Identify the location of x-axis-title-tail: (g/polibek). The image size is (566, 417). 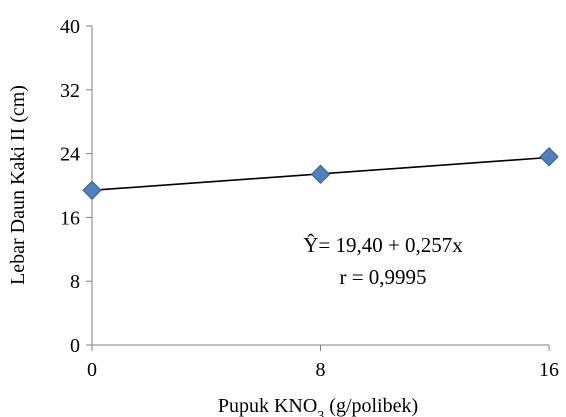
(371, 406).